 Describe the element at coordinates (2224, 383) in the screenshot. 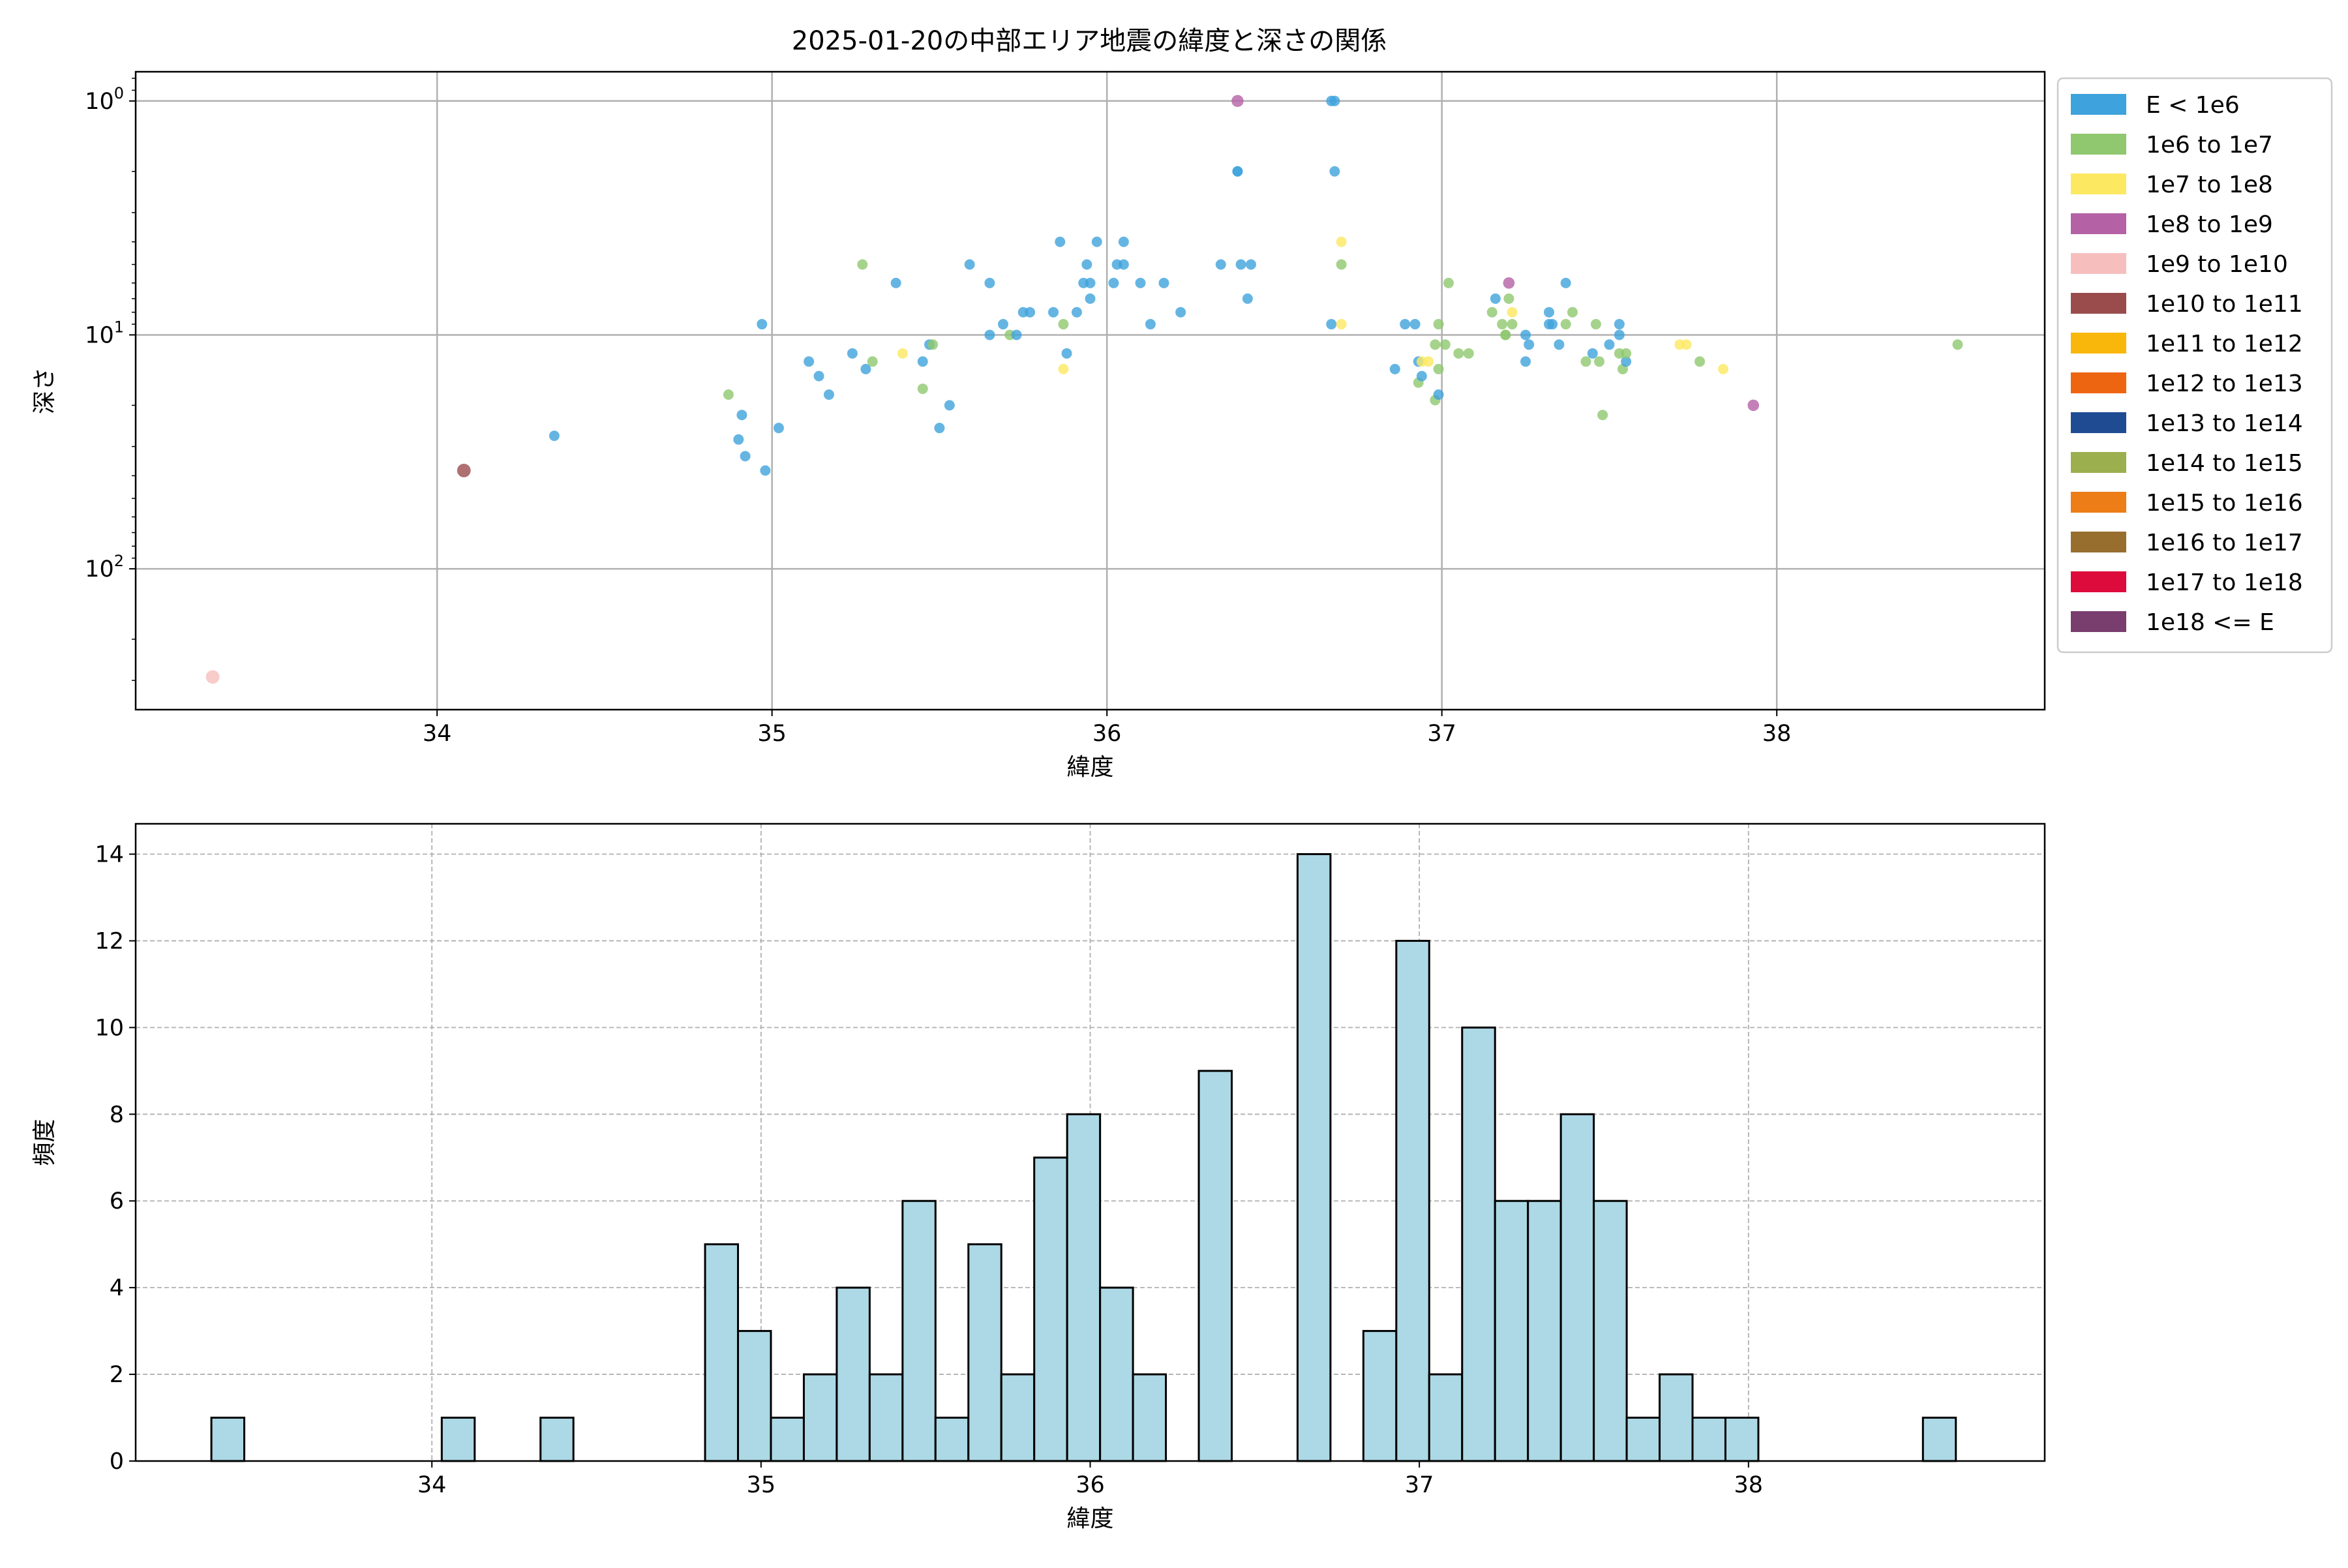

I see `legend-label: 1e12 to 1e13` at that location.